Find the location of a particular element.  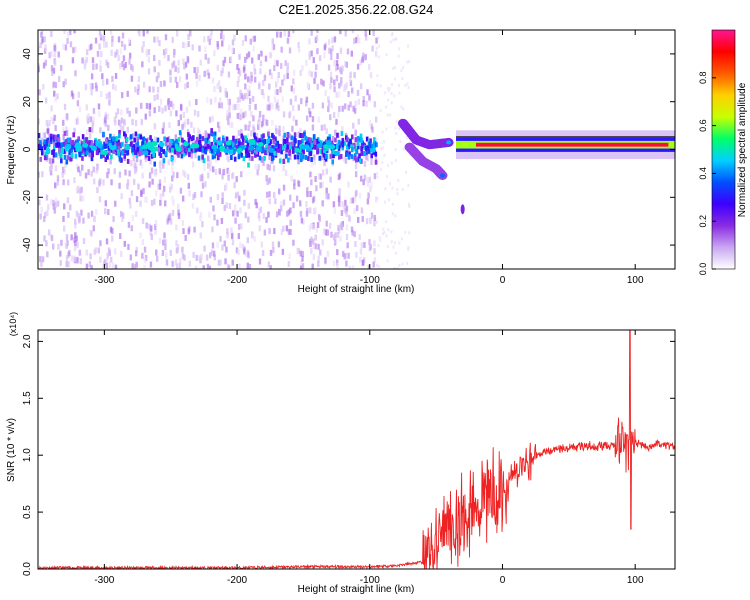

snr-x-tick-label: -300 is located at coordinates (104, 580).